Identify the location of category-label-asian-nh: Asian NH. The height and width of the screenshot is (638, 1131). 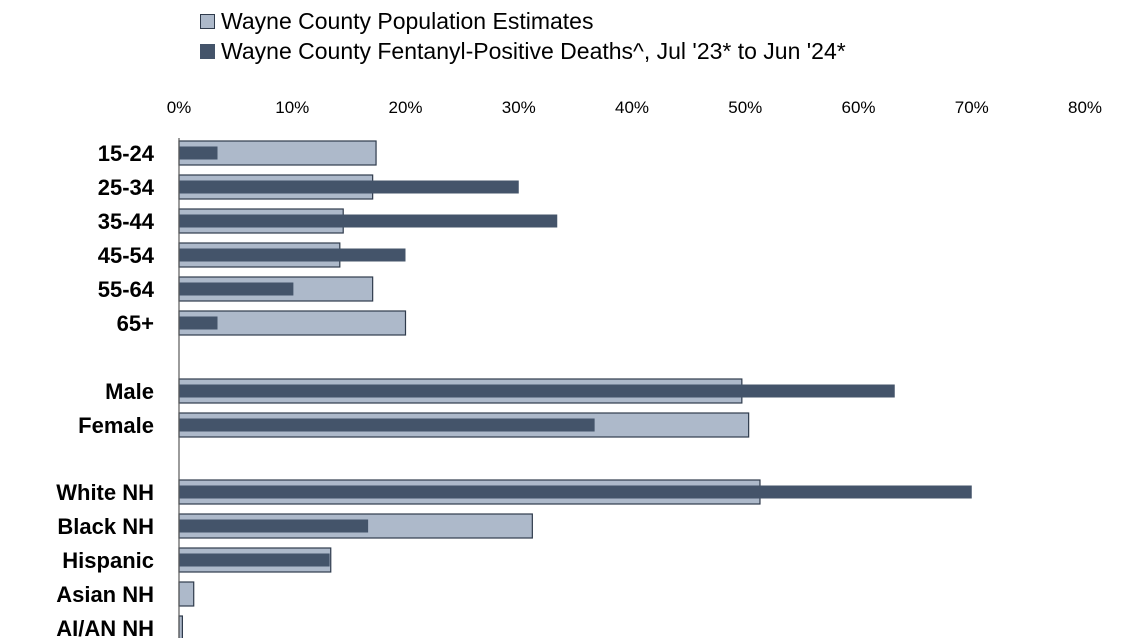
(105, 594).